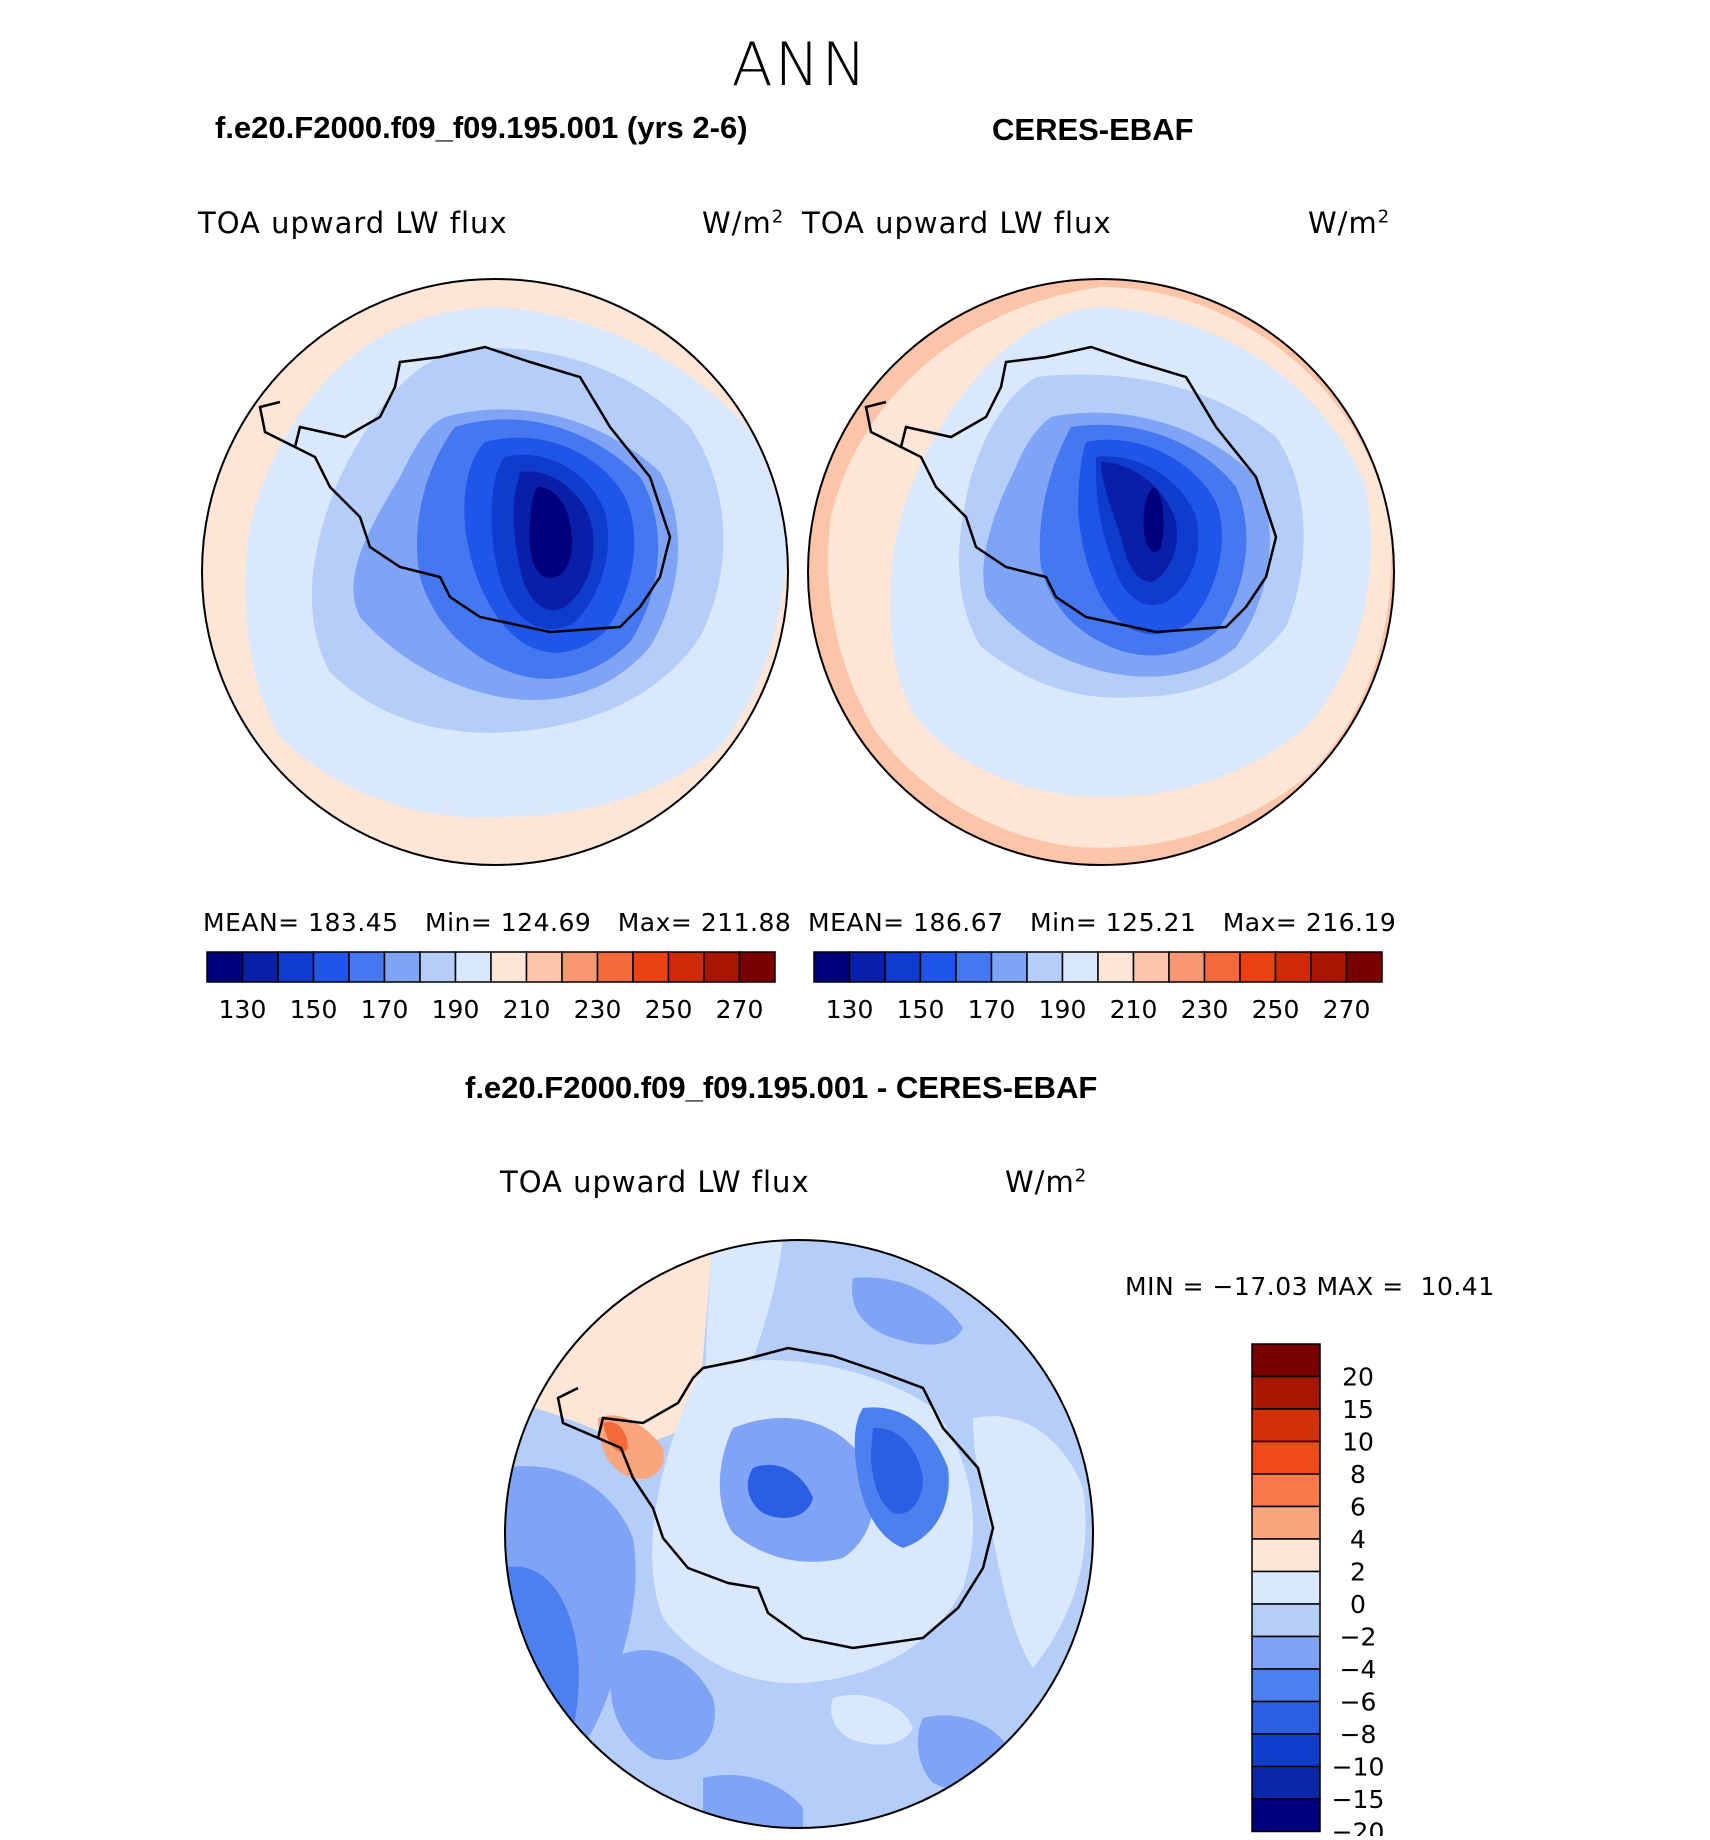 The width and height of the screenshot is (1710, 1840). Describe the element at coordinates (1384, 217) in the screenshot. I see `obs-units-sup: 2` at that location.